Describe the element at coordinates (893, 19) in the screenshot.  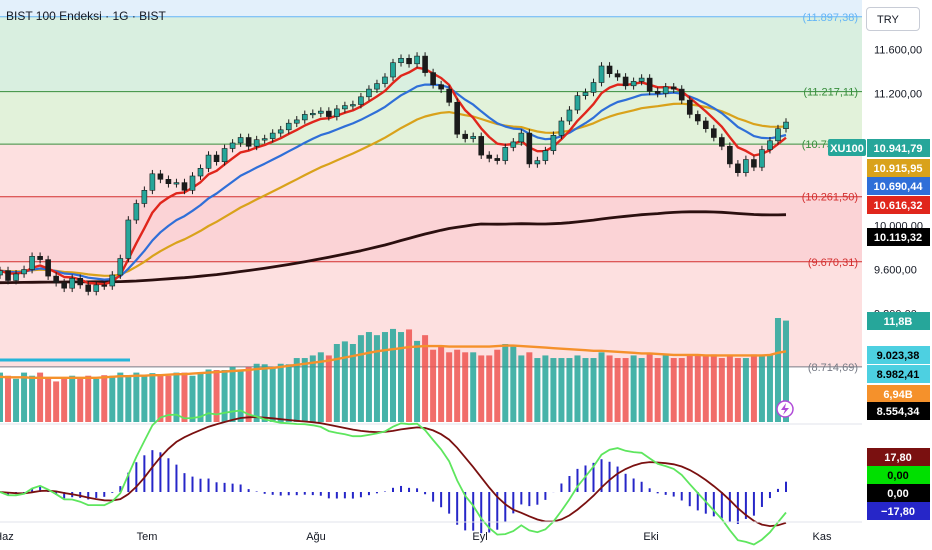
I see `currency-button: TRY` at that location.